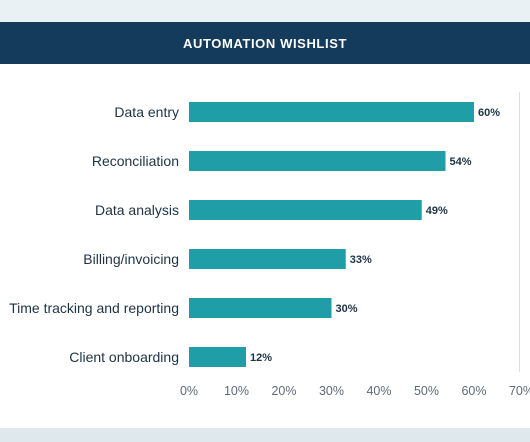 The image size is (530, 442). I want to click on category-label-2: Data analysis, so click(137, 210).